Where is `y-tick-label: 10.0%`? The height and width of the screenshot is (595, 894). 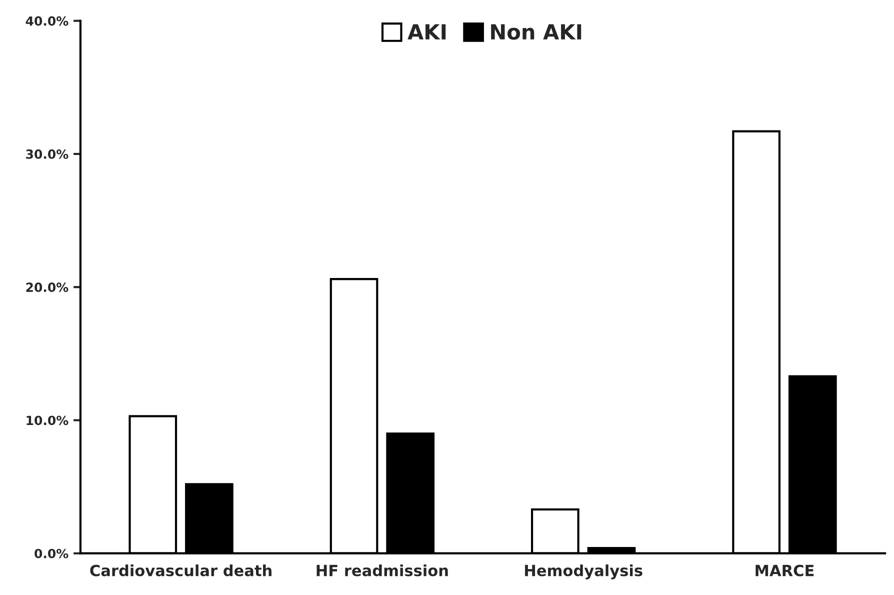
y-tick-label: 10.0% is located at coordinates (47, 421).